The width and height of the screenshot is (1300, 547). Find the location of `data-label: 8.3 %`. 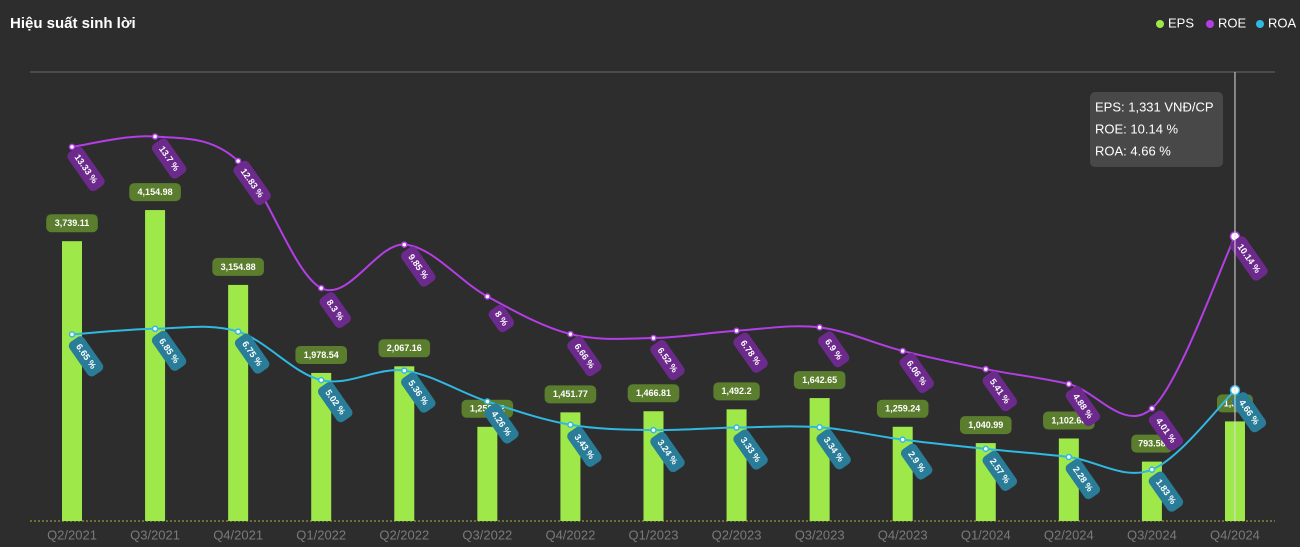

data-label: 8.3 % is located at coordinates (335, 310).